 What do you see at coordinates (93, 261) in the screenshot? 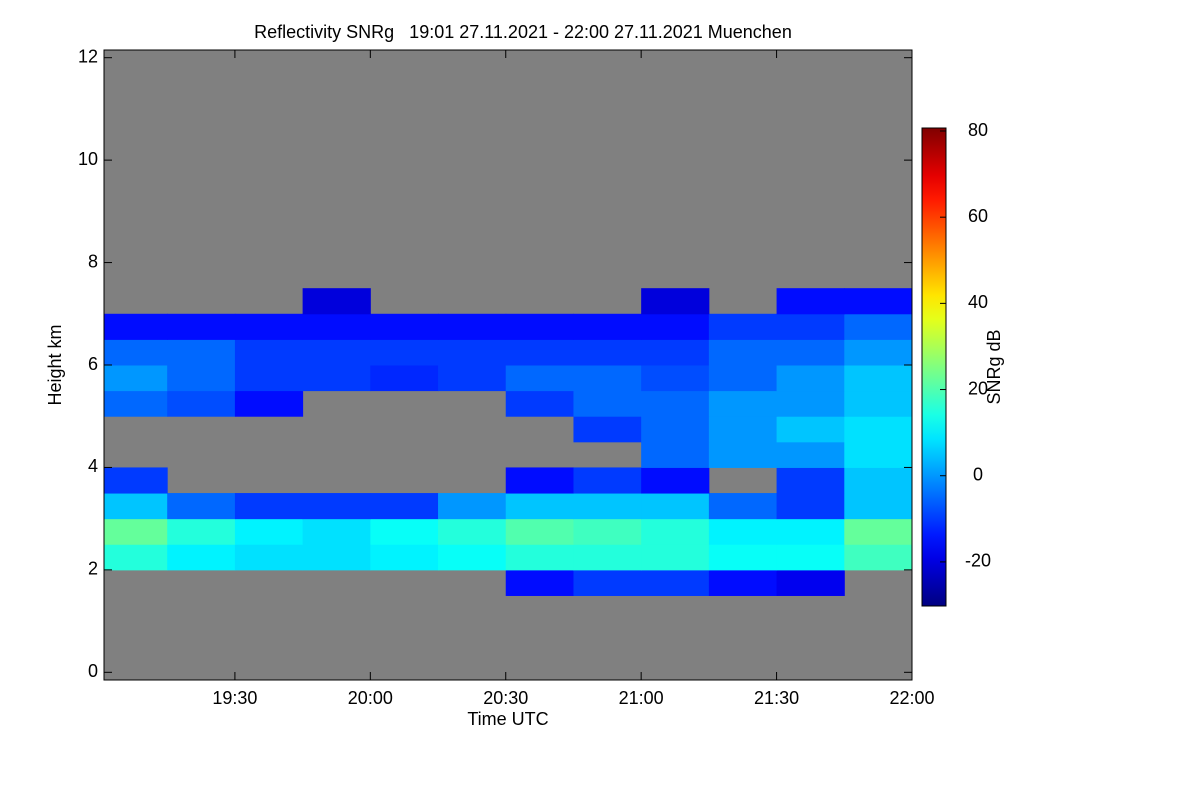
I see `y-tick-label: 8` at bounding box center [93, 261].